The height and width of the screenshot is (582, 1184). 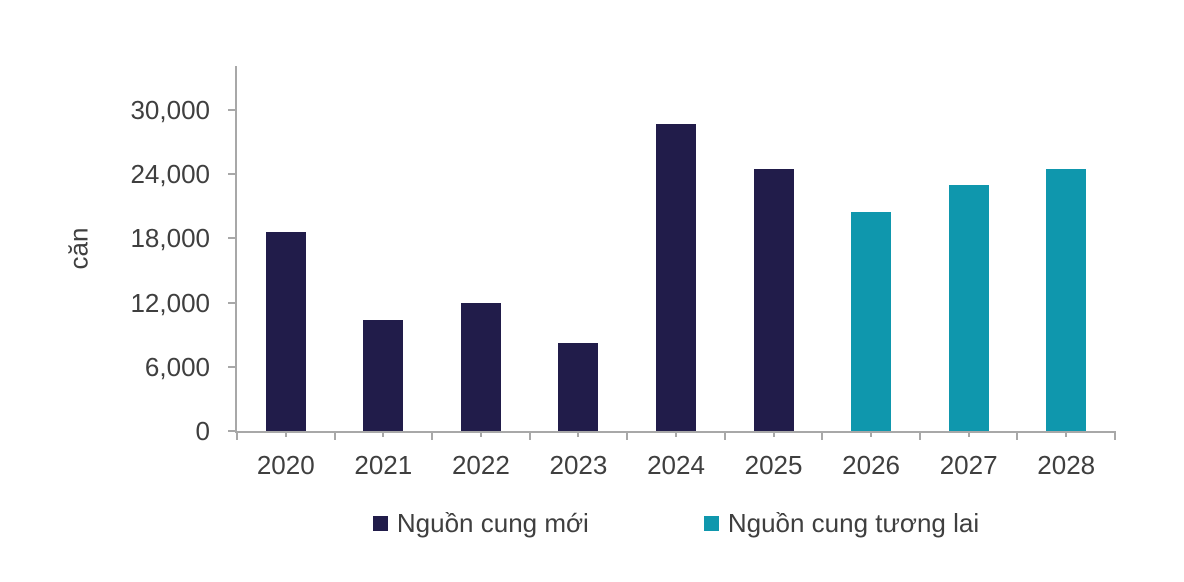 What do you see at coordinates (170, 109) in the screenshot?
I see `y-axis-tick-label: 30,000` at bounding box center [170, 109].